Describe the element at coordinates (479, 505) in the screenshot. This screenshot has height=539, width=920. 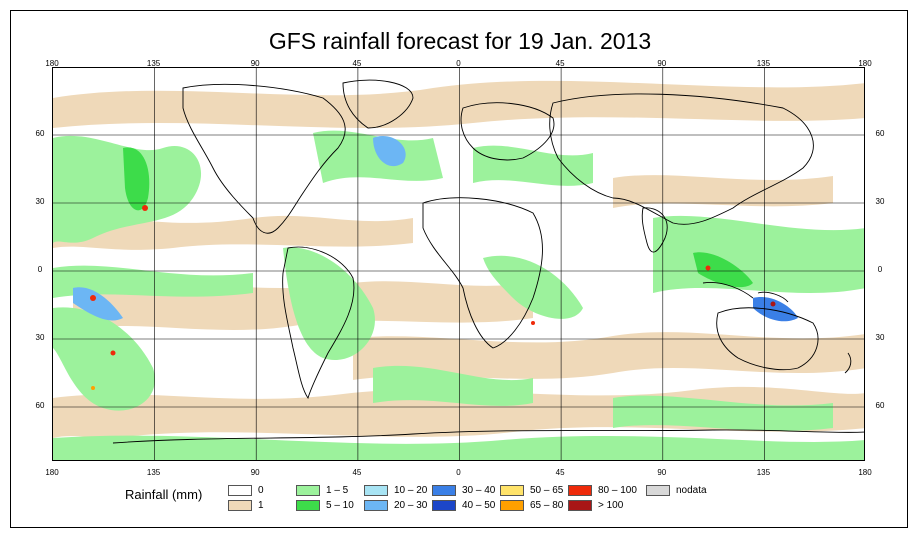
I see `legend-label-7: 40 – 50` at that location.